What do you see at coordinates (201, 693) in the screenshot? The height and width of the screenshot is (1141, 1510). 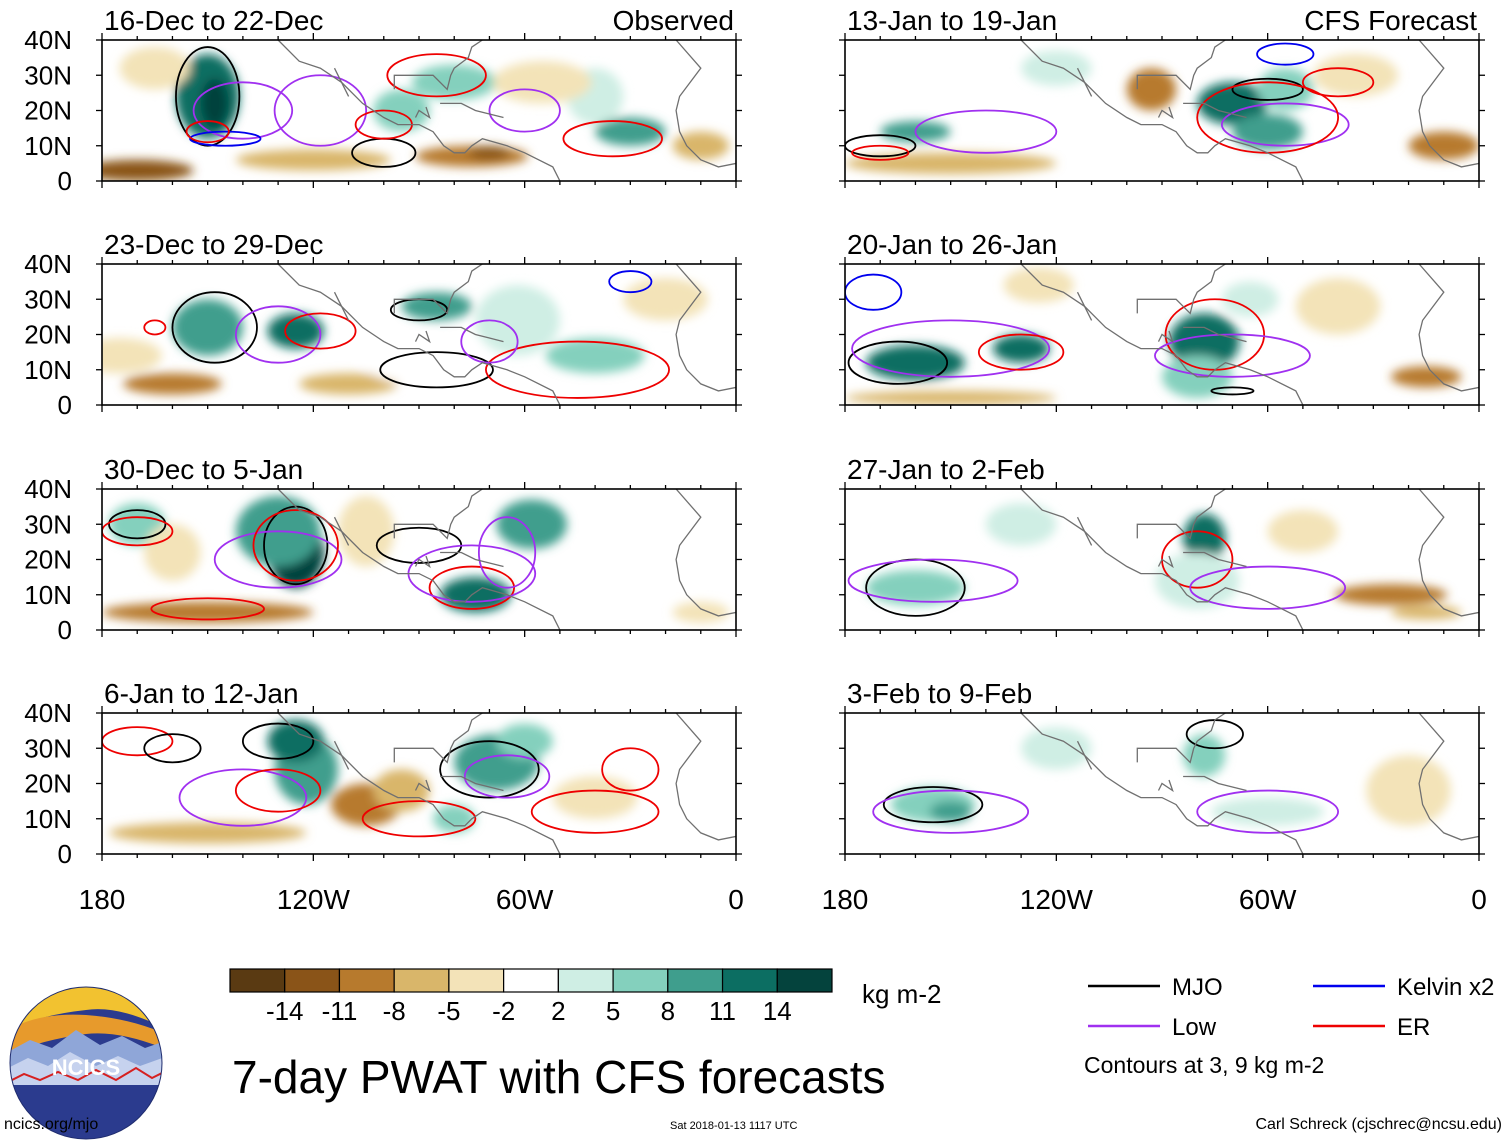 I see `panel-period: 6-Jan to 12-Jan` at bounding box center [201, 693].